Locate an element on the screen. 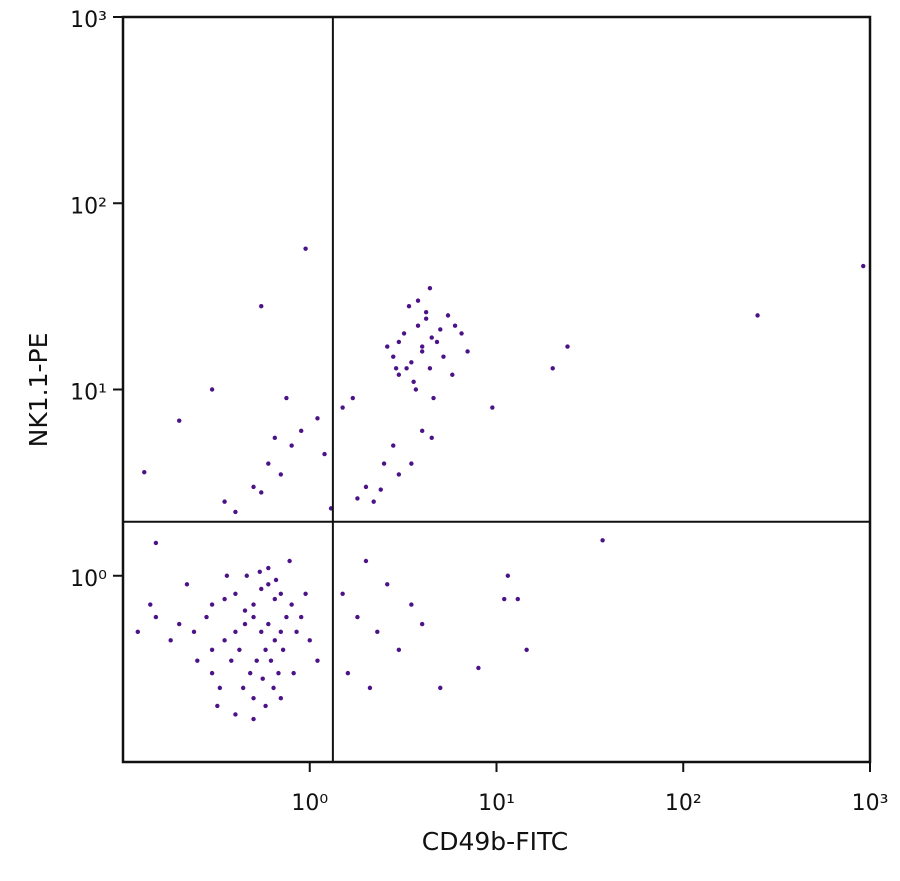  x-tick-label: 10³ is located at coordinates (870, 803).